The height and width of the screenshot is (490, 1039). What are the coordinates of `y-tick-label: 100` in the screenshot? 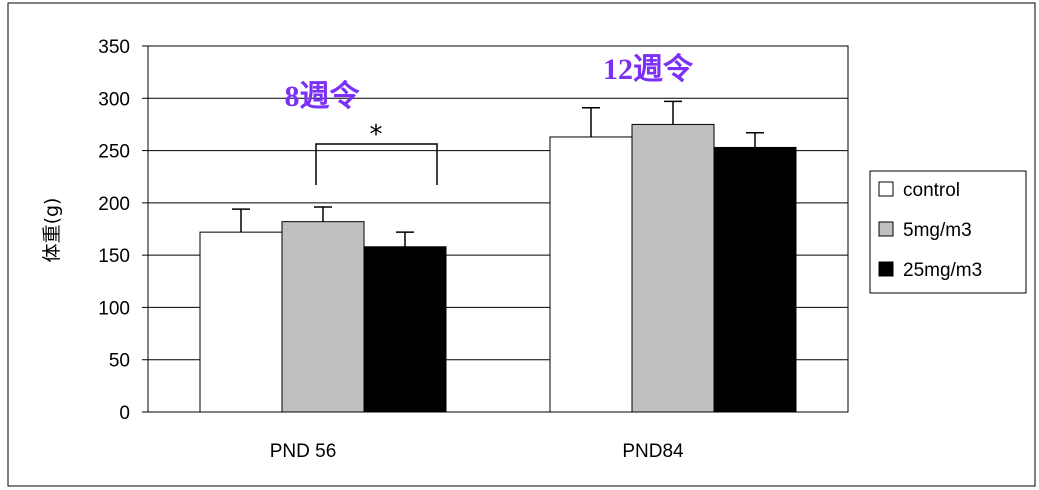 It's located at (114, 308).